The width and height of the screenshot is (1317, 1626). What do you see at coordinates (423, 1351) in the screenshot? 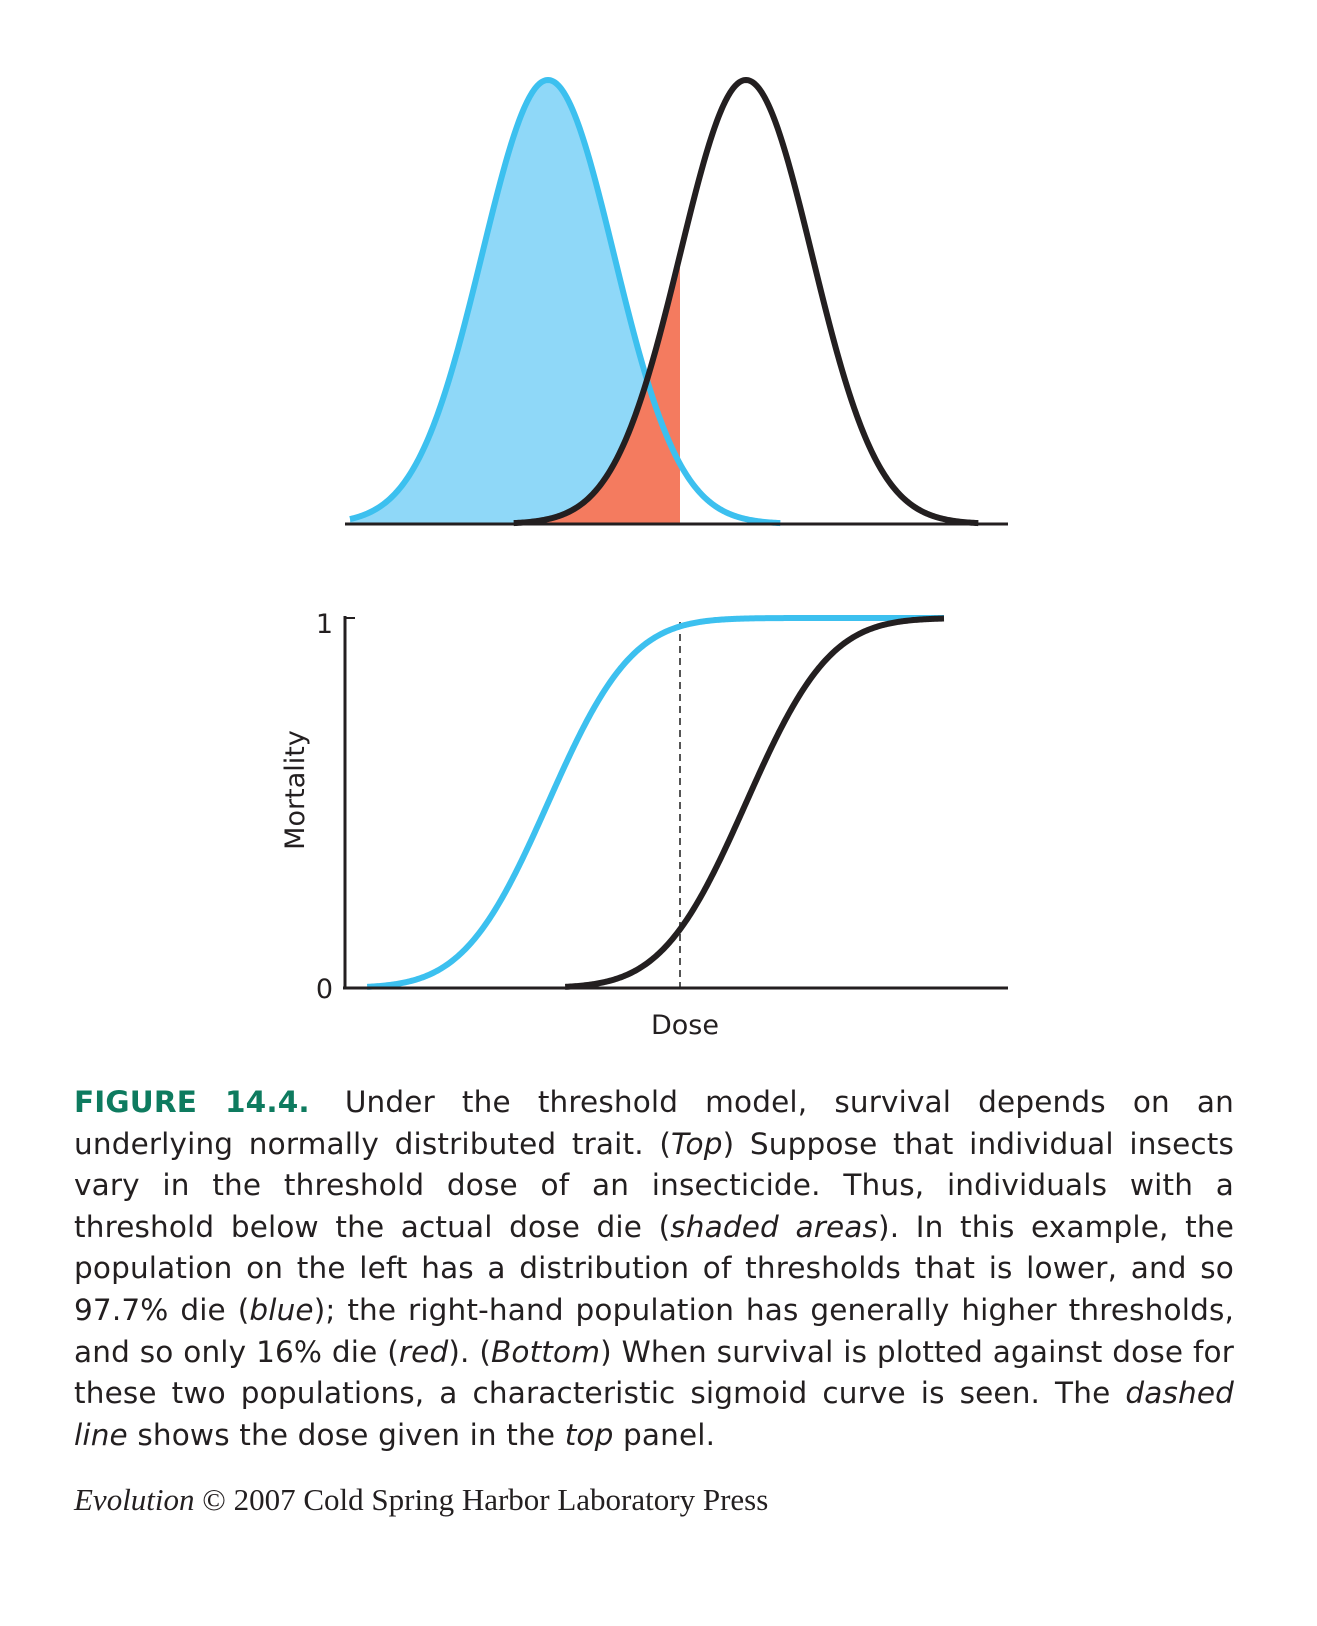
I see `caption-emphasis: red` at bounding box center [423, 1351].